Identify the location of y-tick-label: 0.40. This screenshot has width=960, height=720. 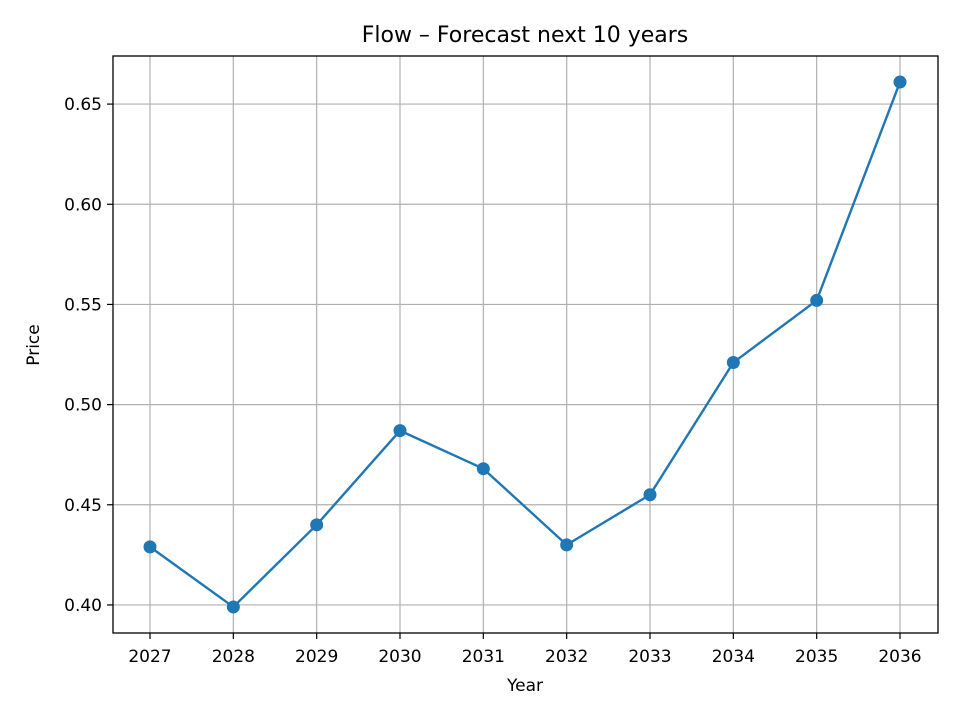
(83, 606).